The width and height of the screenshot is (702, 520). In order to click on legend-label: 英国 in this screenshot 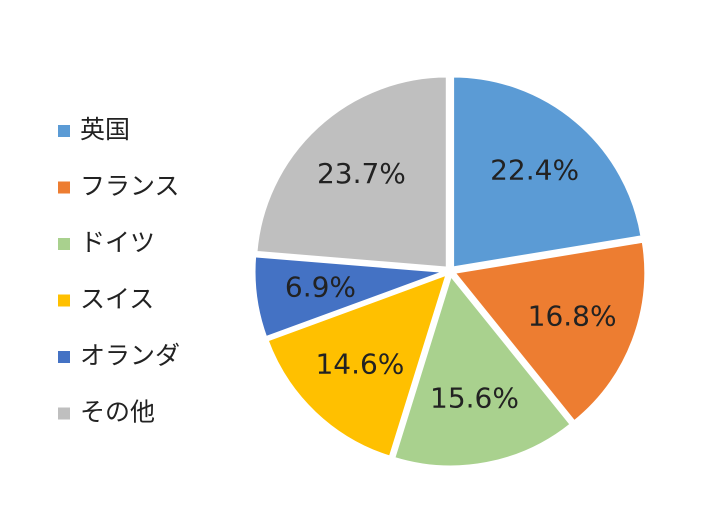, I will do `click(105, 129)`.